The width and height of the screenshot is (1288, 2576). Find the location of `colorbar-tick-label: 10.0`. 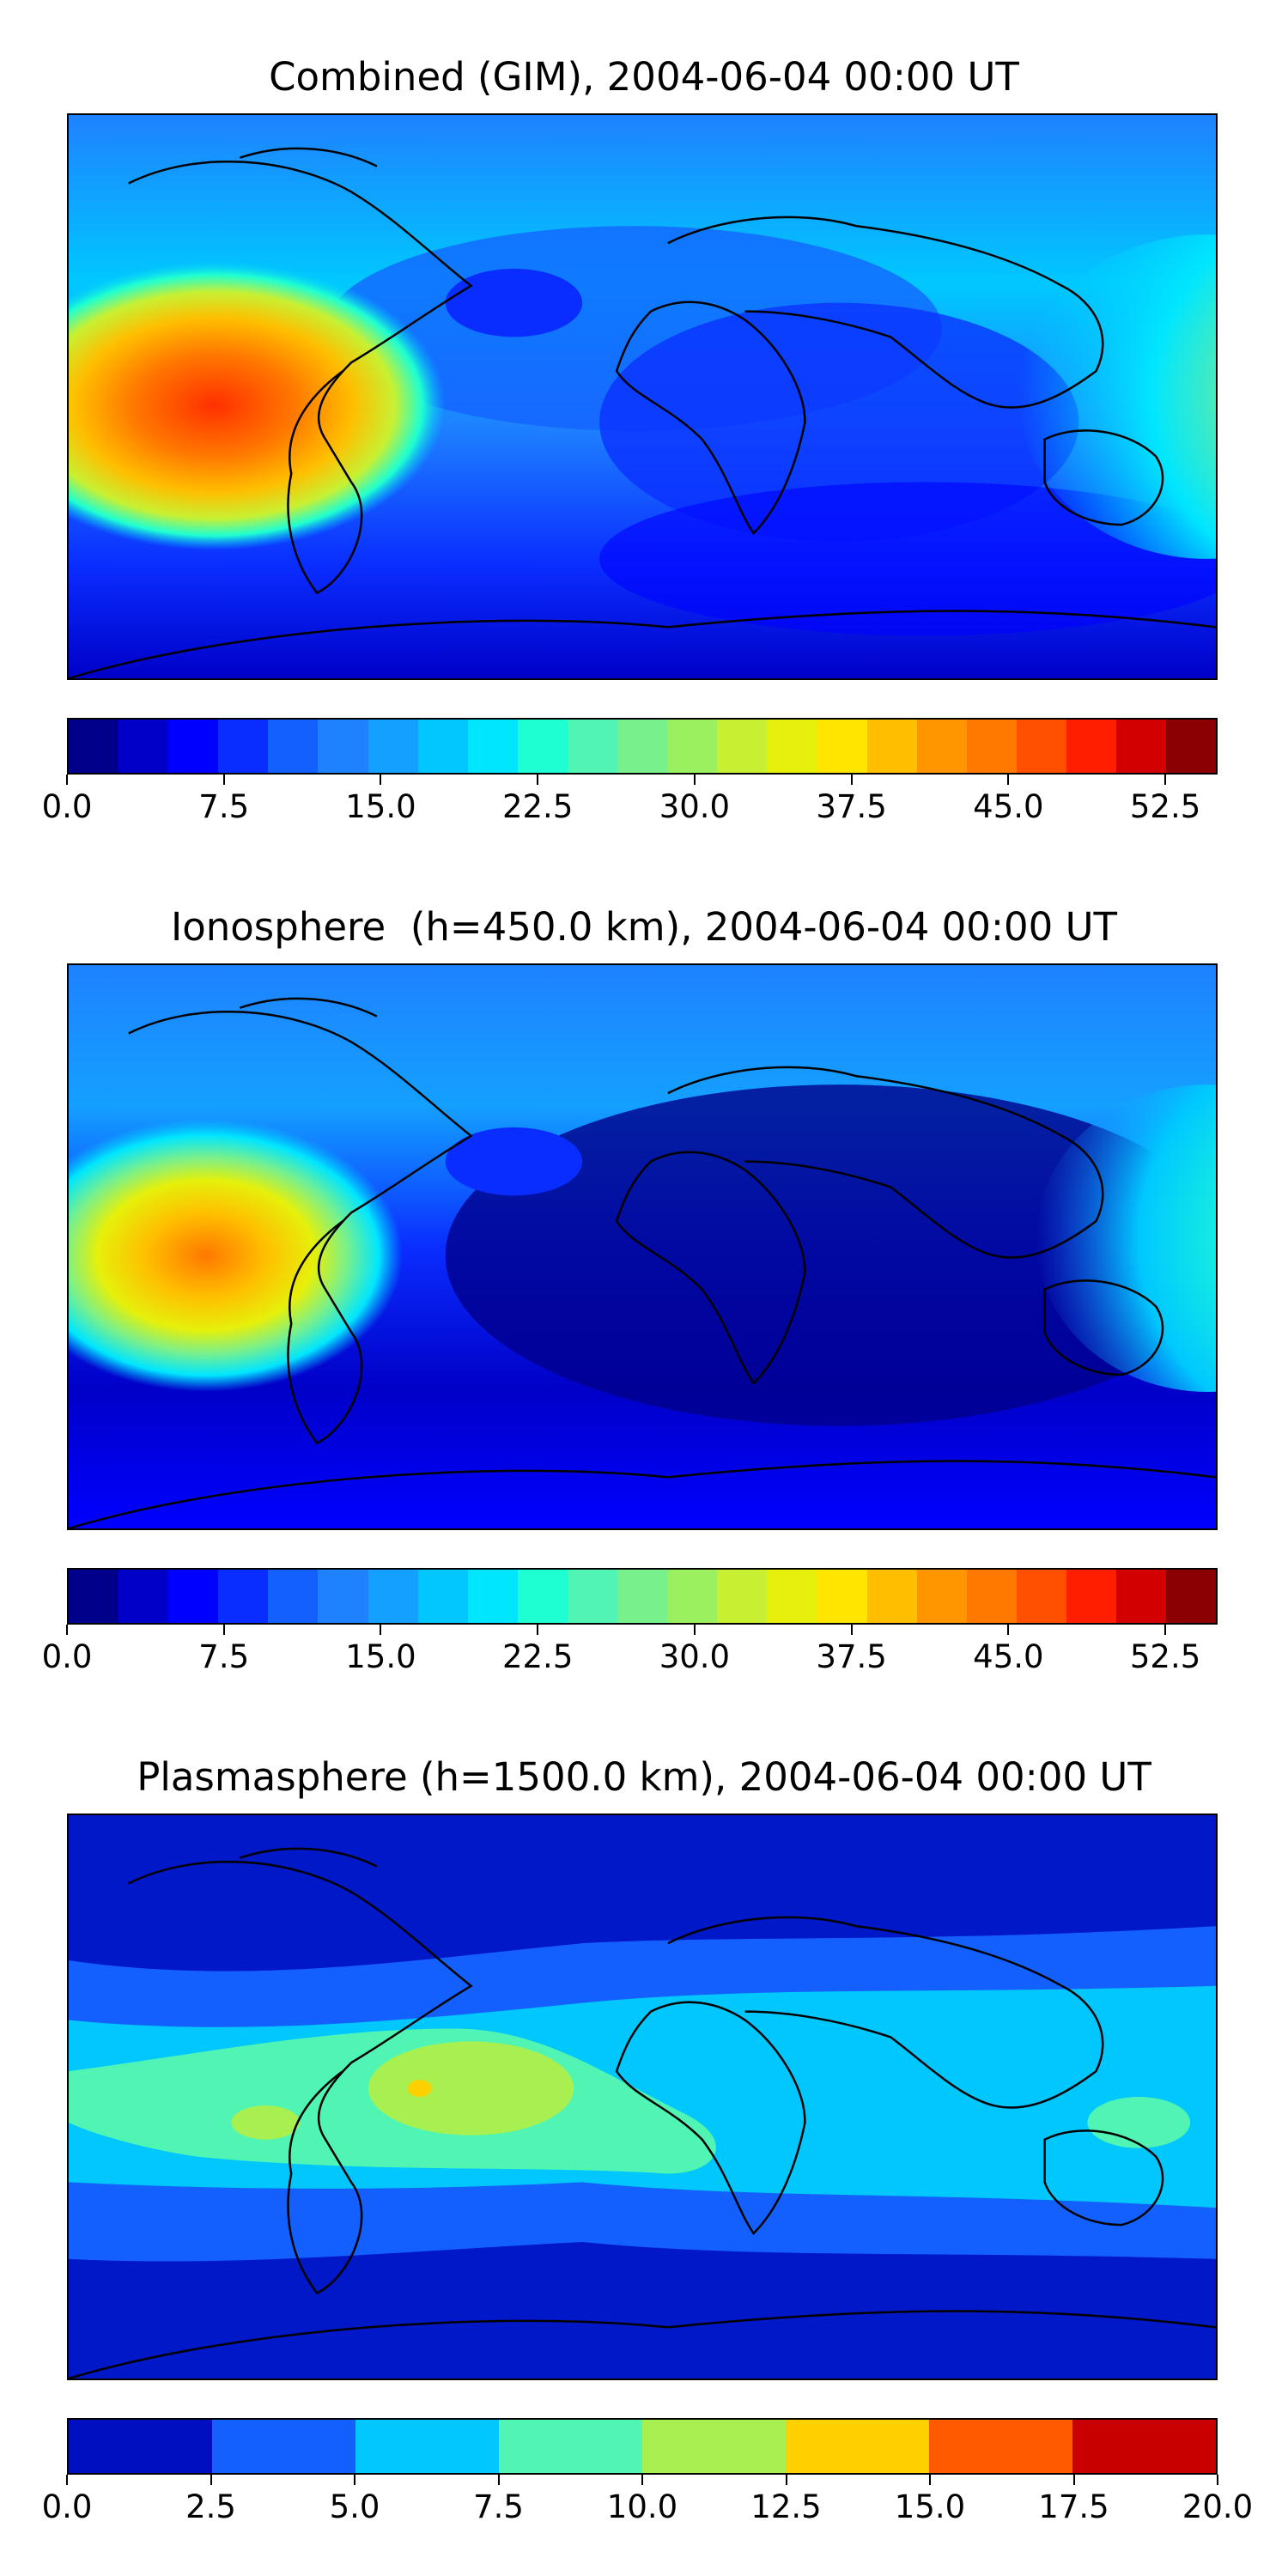

colorbar-tick-label: 10.0 is located at coordinates (642, 2507).